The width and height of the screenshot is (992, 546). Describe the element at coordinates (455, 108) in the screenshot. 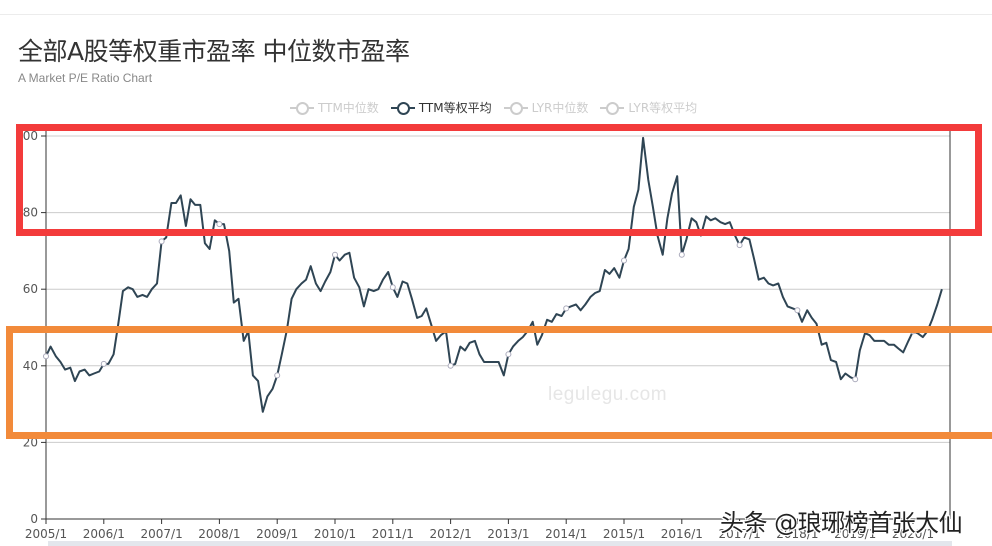

I see `legend-label: TTM等权平均` at that location.